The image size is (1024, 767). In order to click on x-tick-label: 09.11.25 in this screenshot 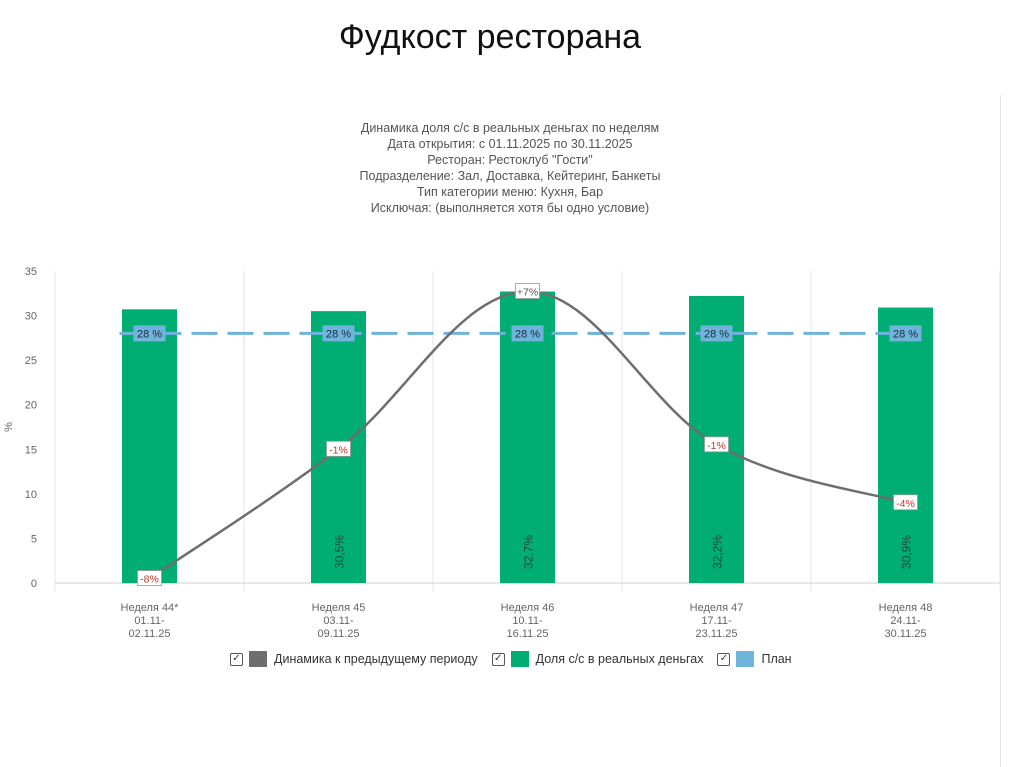, I will do `click(338, 634)`.